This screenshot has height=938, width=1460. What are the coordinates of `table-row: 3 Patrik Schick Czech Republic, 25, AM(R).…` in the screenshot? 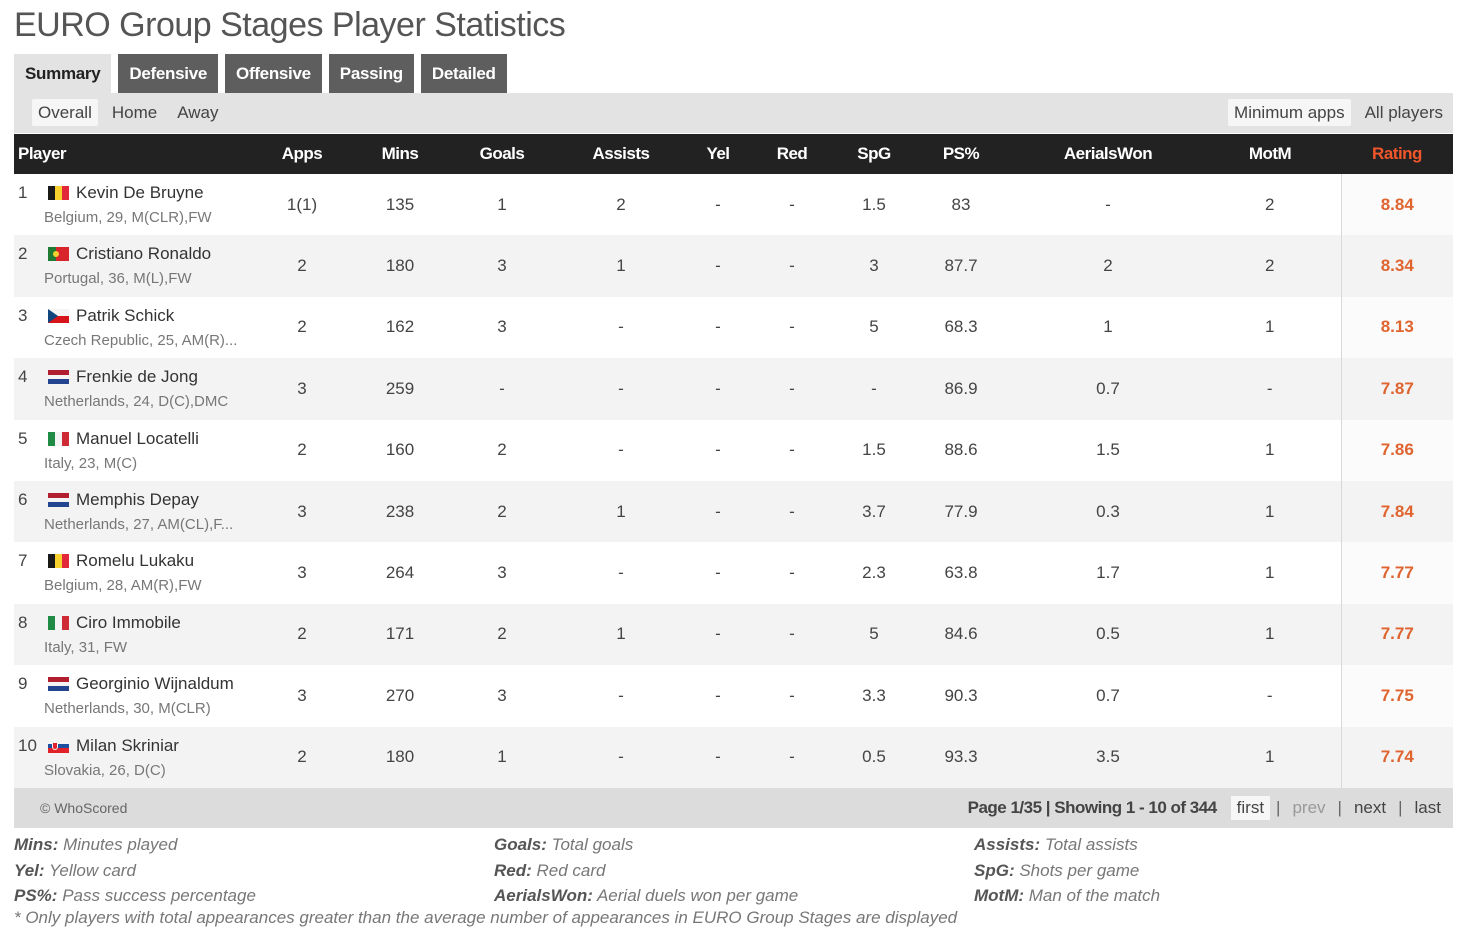 It's located at (733, 327).